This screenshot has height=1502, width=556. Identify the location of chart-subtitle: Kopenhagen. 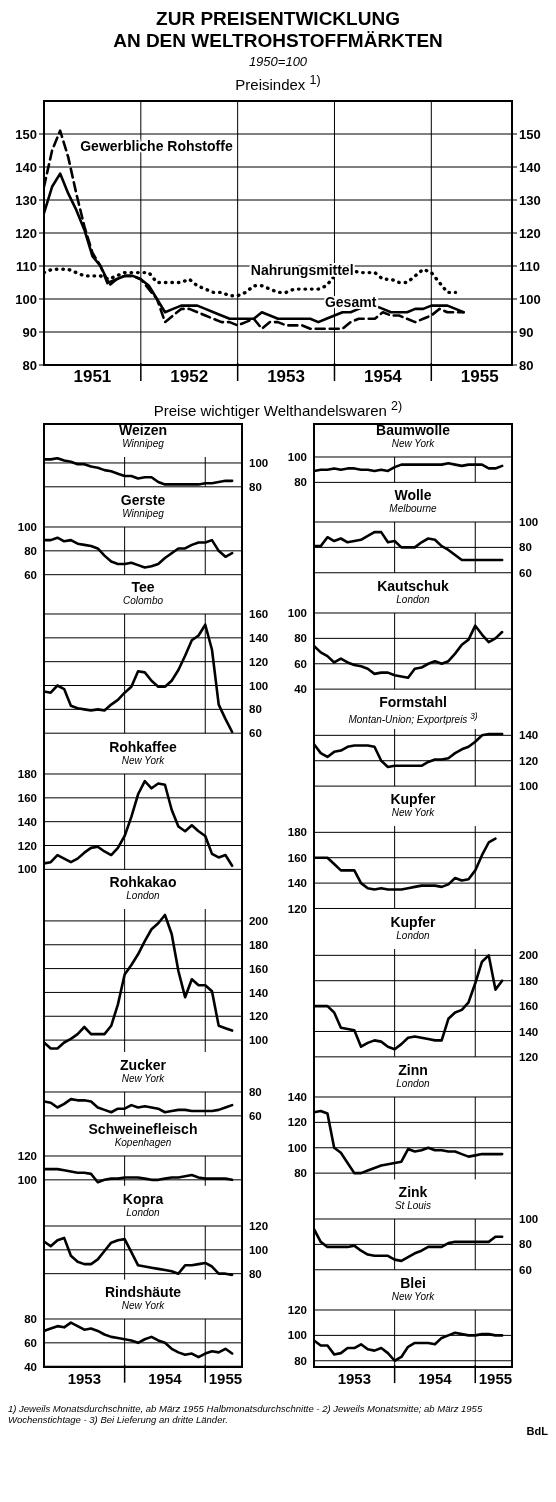
(143, 1142).